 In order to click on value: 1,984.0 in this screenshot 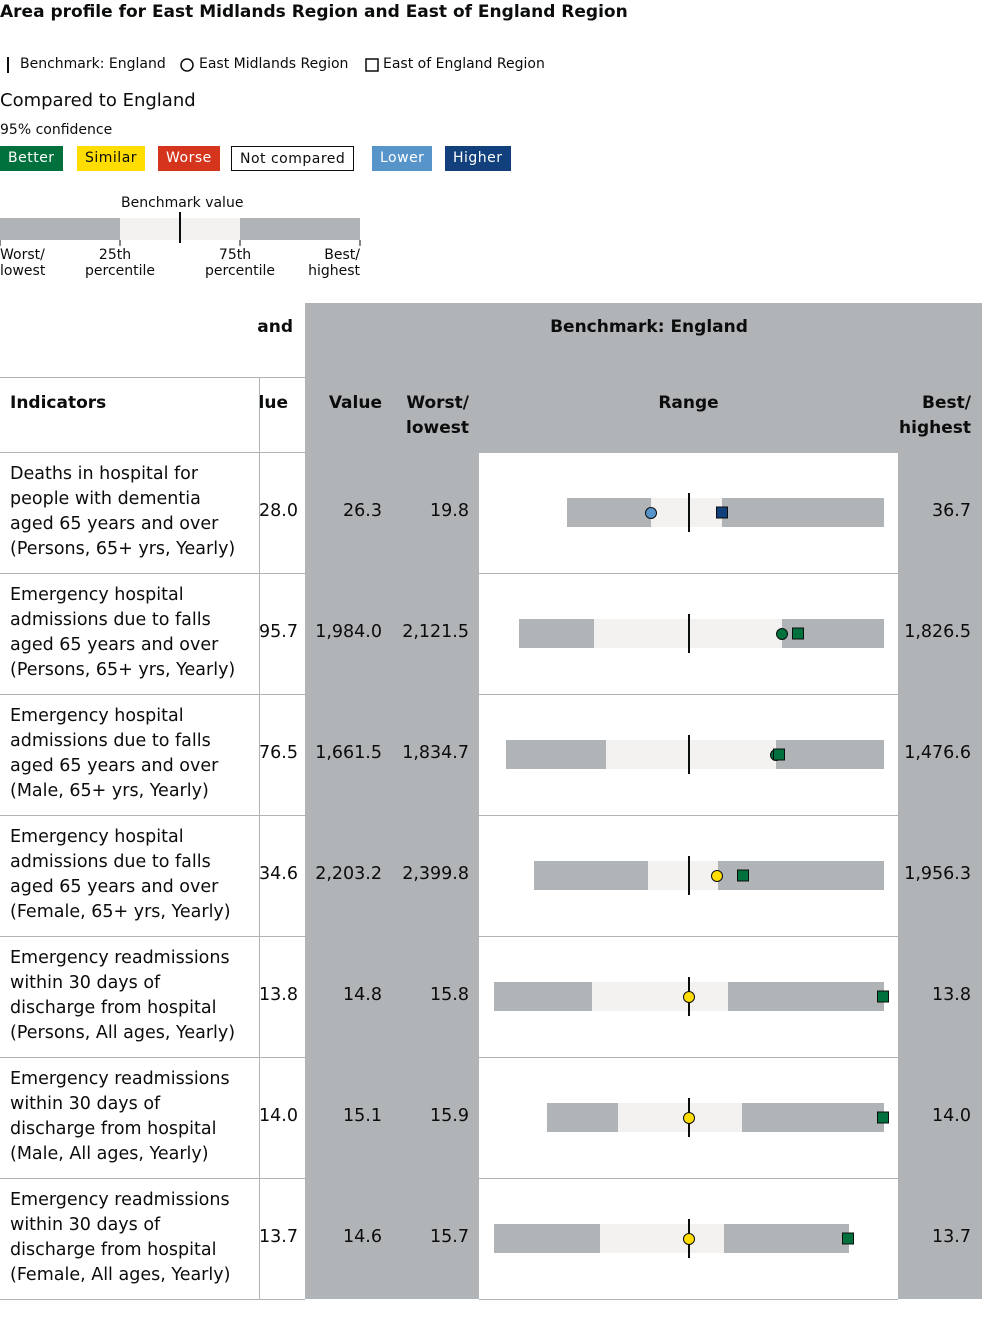, I will do `click(348, 632)`.